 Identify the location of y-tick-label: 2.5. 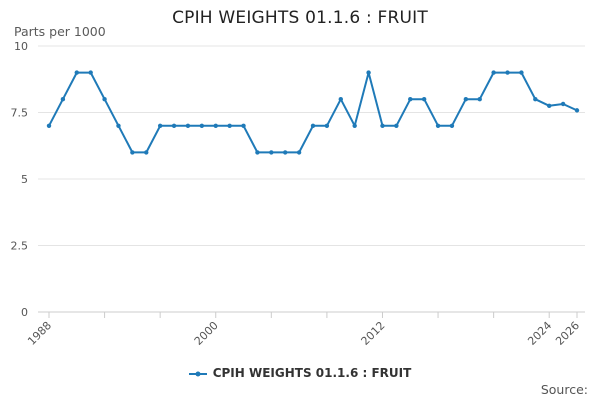
(20, 246).